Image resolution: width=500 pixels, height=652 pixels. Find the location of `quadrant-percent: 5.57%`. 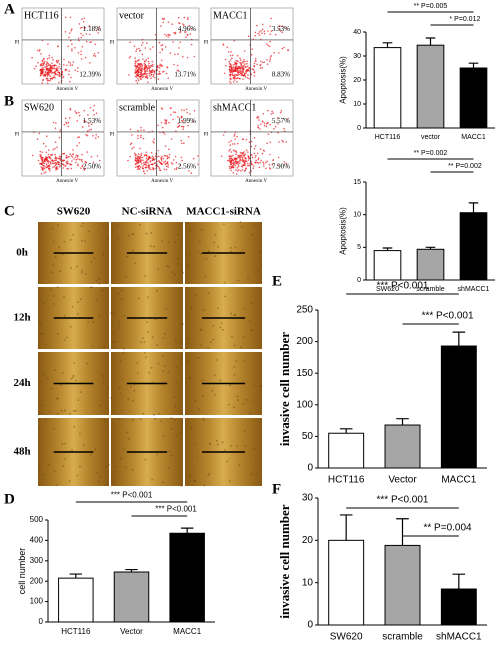

quadrant-percent: 5.57% is located at coordinates (281, 121).